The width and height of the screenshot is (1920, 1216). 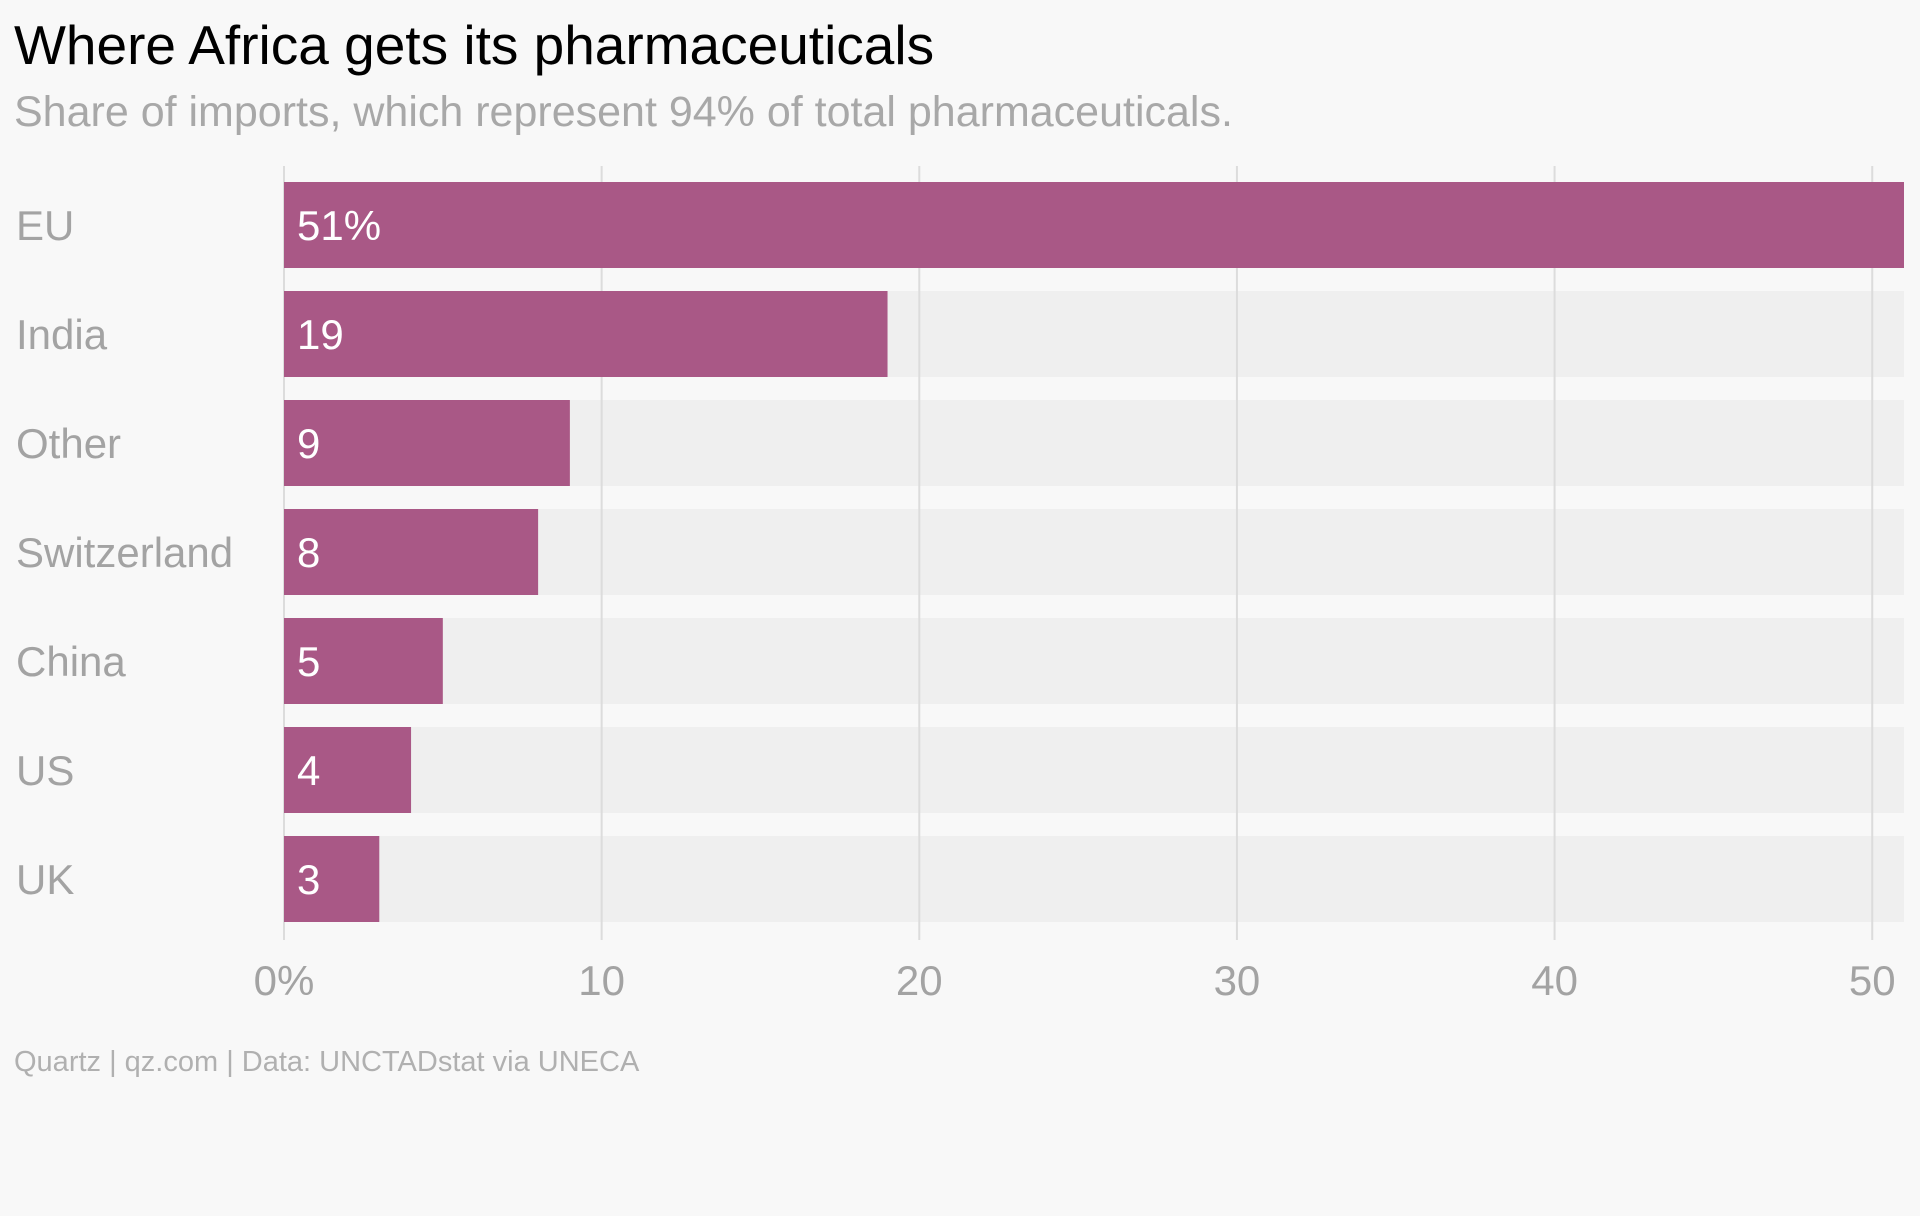 I want to click on x-tick-label: 30, so click(x=1237, y=980).